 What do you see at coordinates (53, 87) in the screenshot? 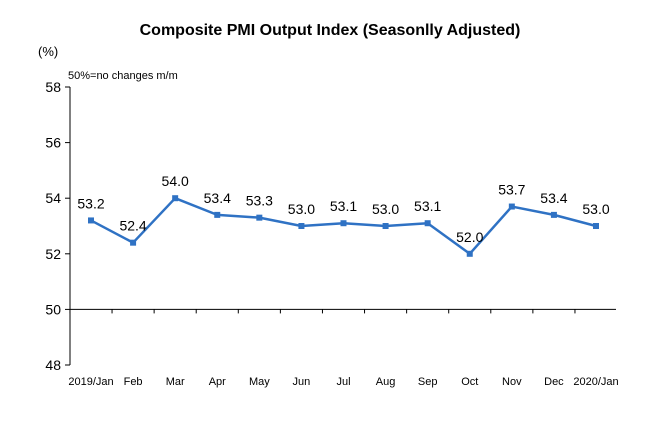
I see `y-tick-label: 58` at bounding box center [53, 87].